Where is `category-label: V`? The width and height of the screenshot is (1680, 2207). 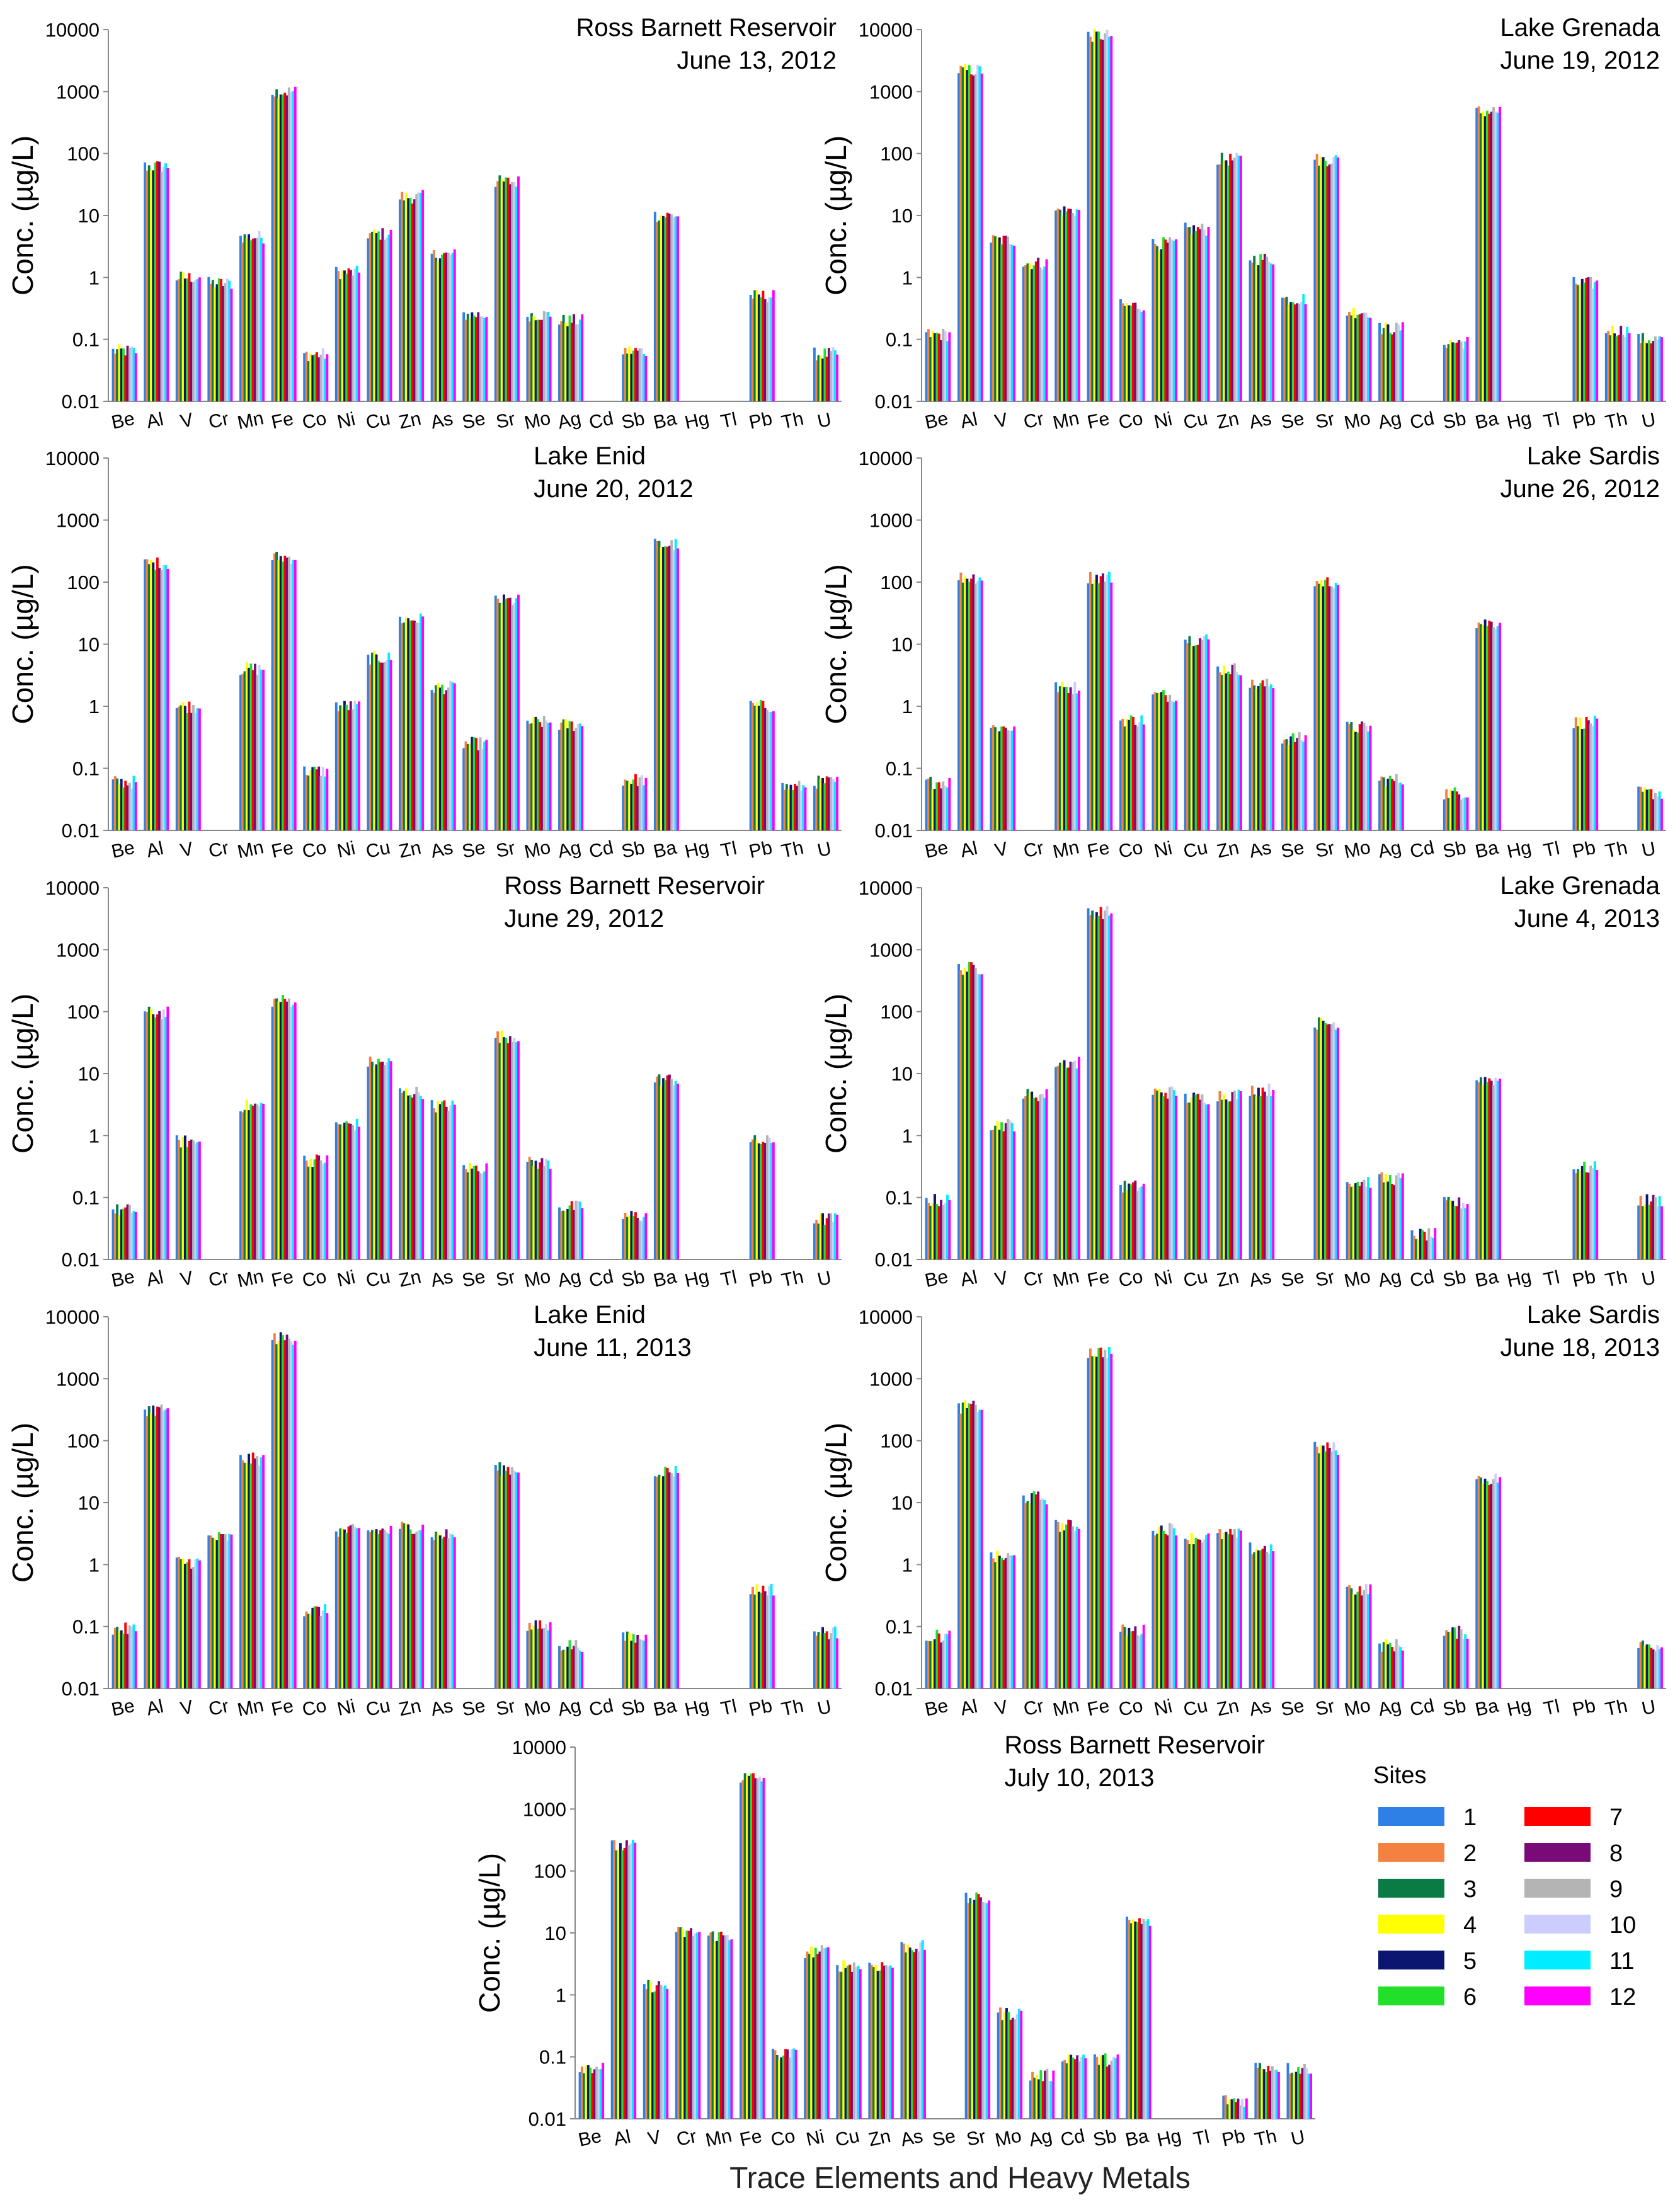
category-label: V is located at coordinates (654, 2137).